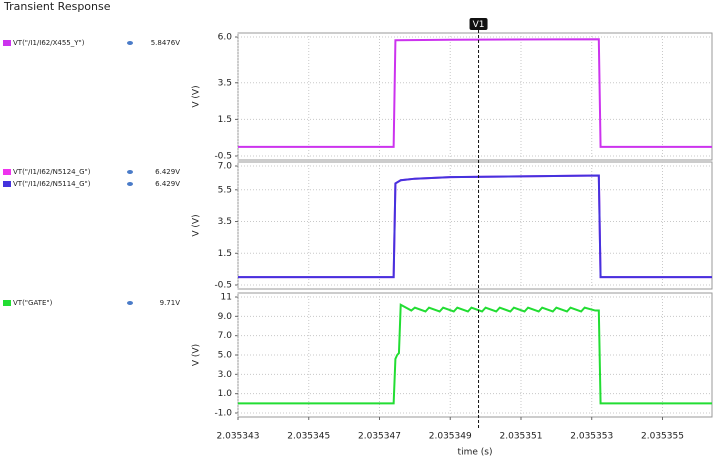 Image resolution: width=726 pixels, height=458 pixels. I want to click on cursor-badge, so click(478, 24).